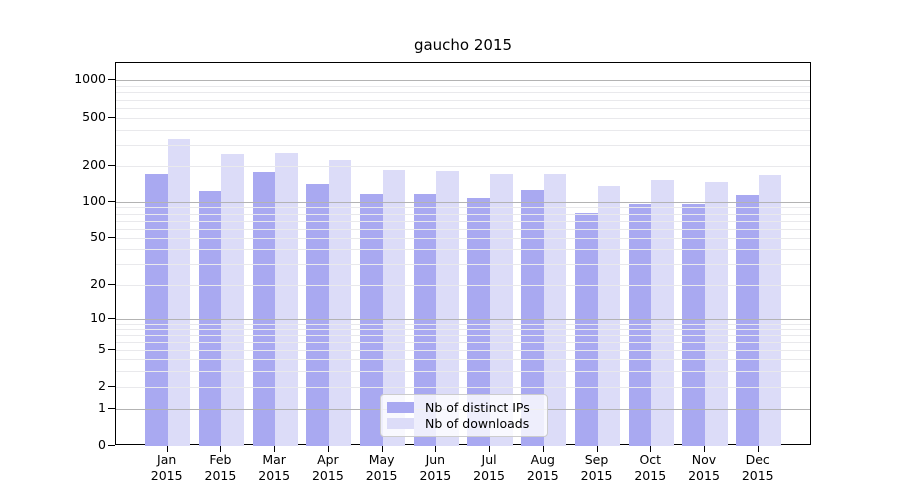 The height and width of the screenshot is (500, 900). I want to click on bar-downloads-nov, so click(716, 313).